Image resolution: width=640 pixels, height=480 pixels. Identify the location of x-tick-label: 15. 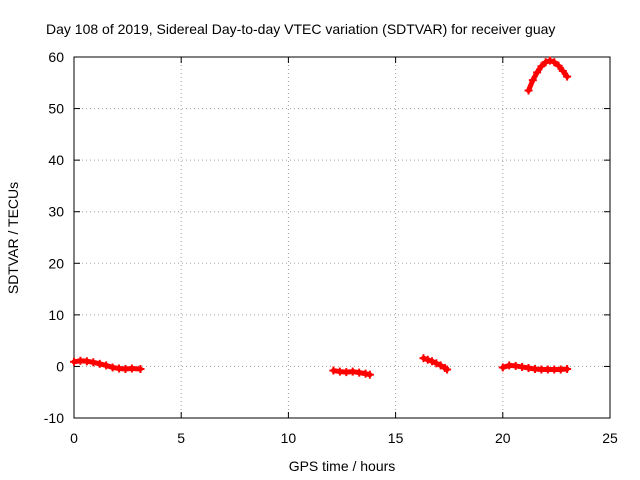
(396, 438).